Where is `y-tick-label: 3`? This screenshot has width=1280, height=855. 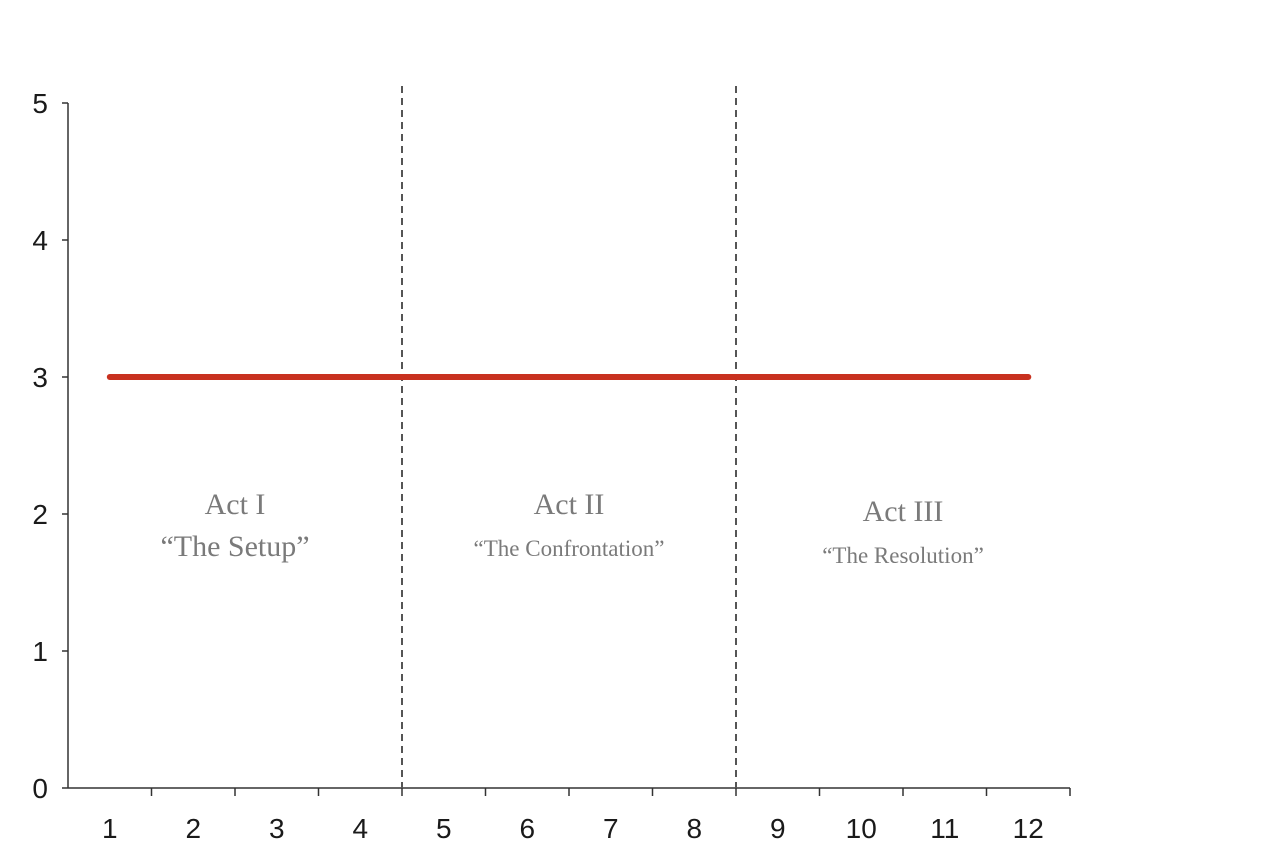
y-tick-label: 3 is located at coordinates (40, 377).